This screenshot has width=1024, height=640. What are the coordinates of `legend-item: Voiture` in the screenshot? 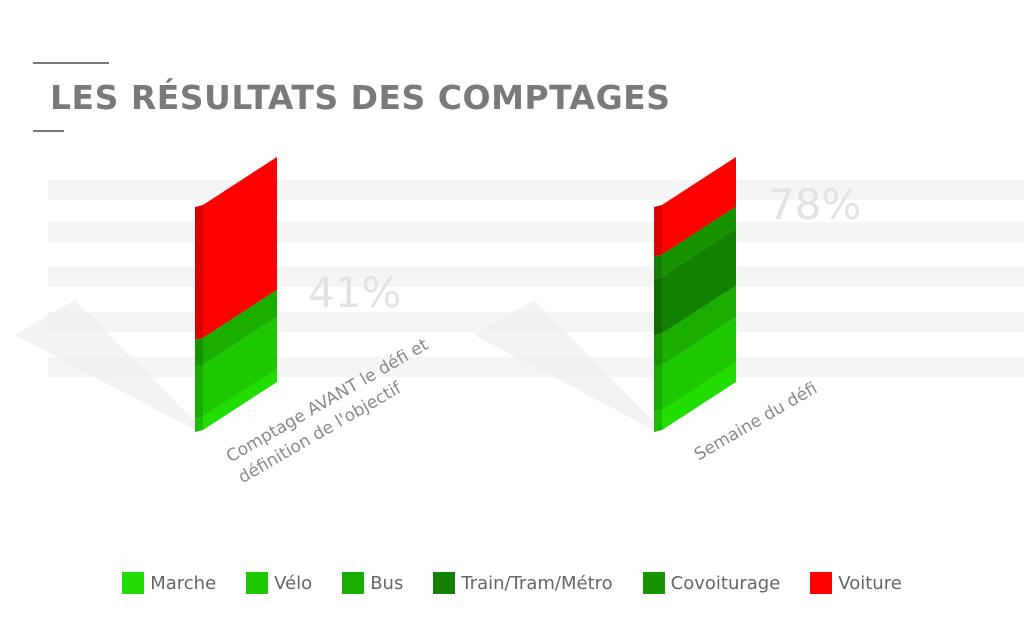 It's located at (856, 583).